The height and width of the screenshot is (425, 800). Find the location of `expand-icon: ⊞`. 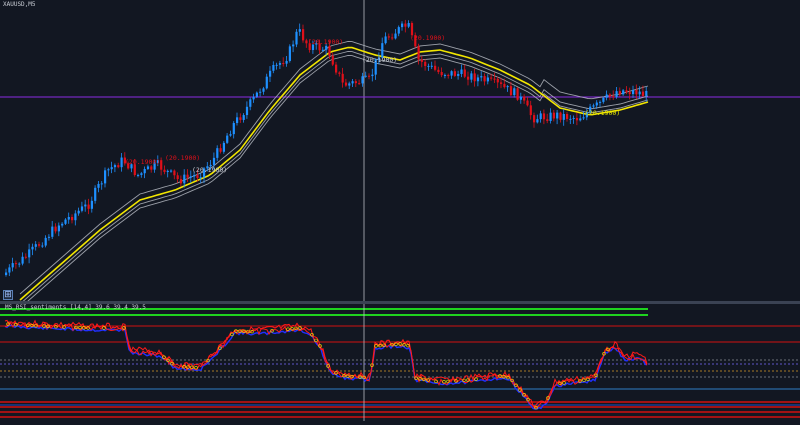

expand-icon: ⊞ is located at coordinates (8, 295).